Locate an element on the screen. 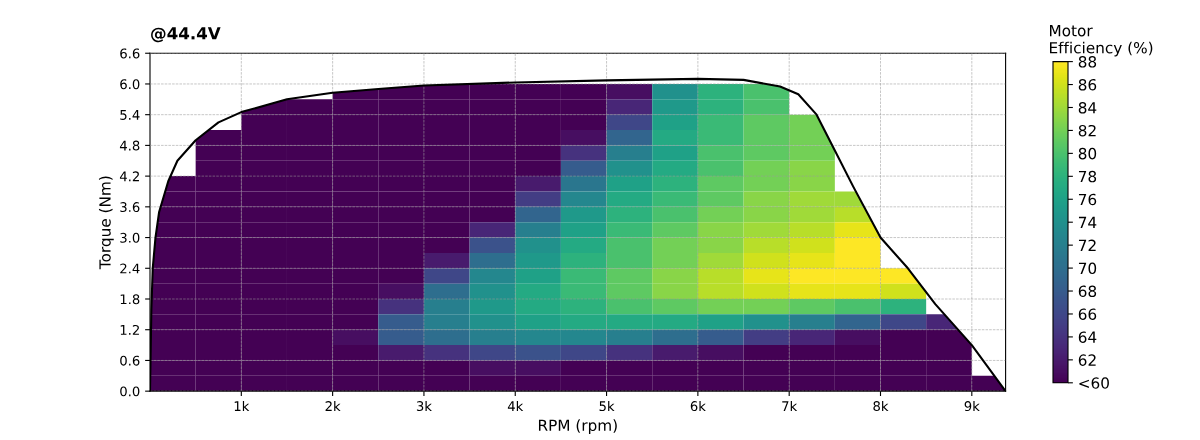 This screenshot has height=440, width=1200. color-bar-label: 88 is located at coordinates (1087, 62).